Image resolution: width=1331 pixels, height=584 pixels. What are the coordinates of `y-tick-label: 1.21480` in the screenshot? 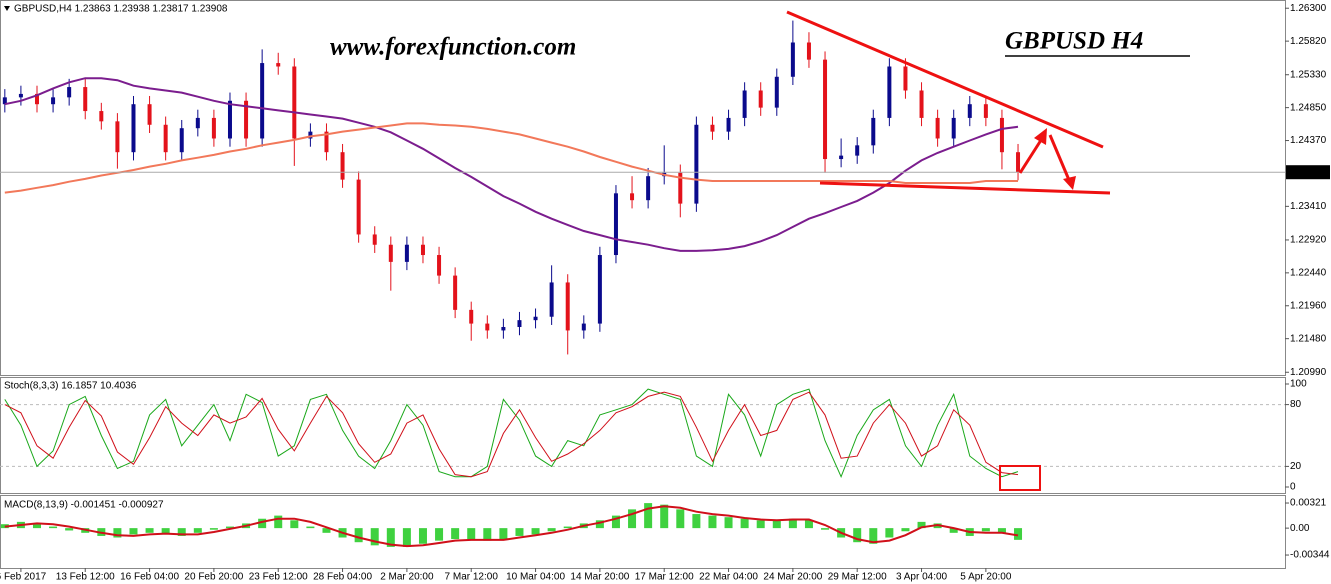 It's located at (1308, 338).